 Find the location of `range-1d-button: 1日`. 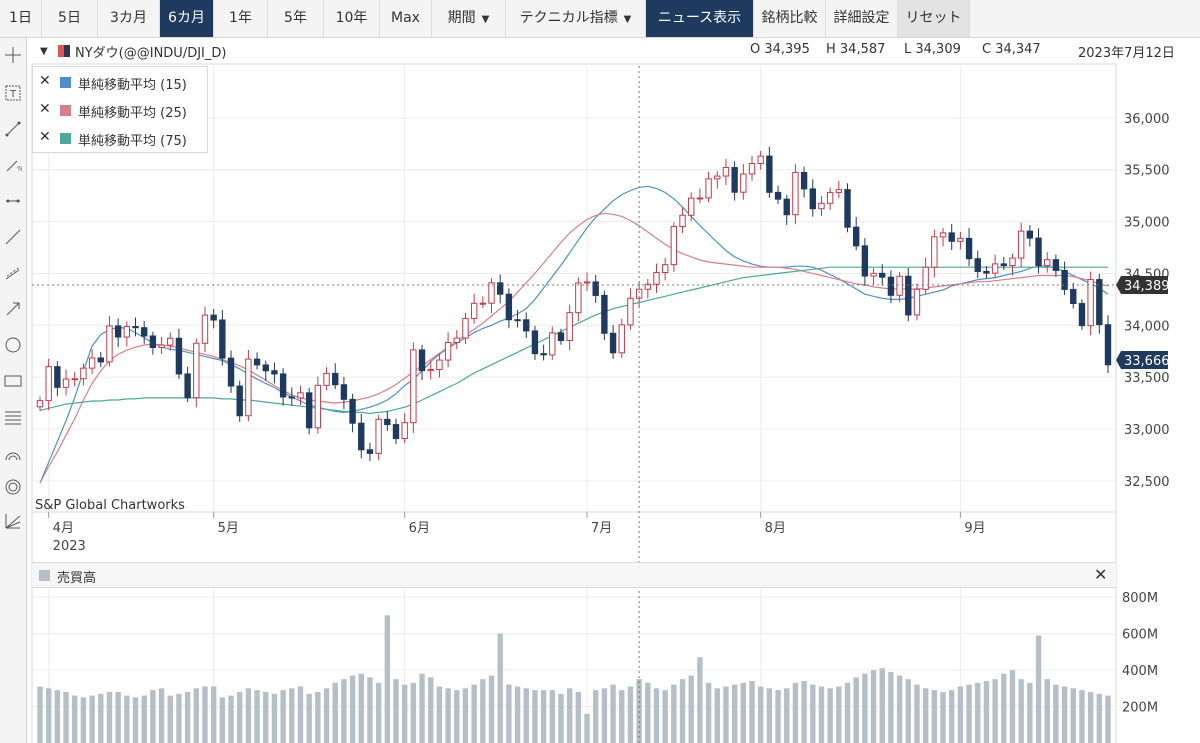

range-1d-button: 1日 is located at coordinates (21, 18).